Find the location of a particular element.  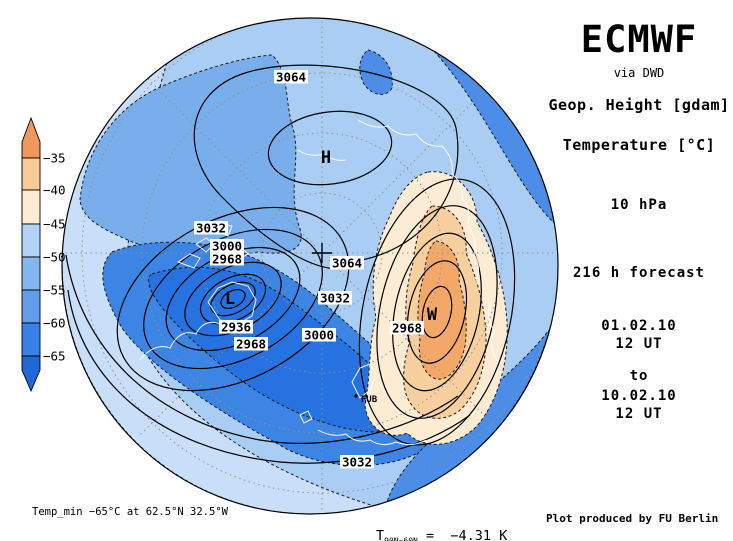

marker-h: H is located at coordinates (326, 158).